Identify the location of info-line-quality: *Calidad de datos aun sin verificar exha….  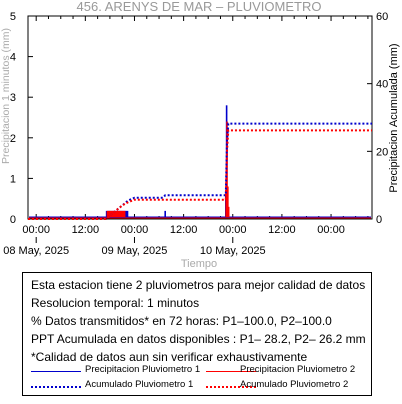
(169, 357).